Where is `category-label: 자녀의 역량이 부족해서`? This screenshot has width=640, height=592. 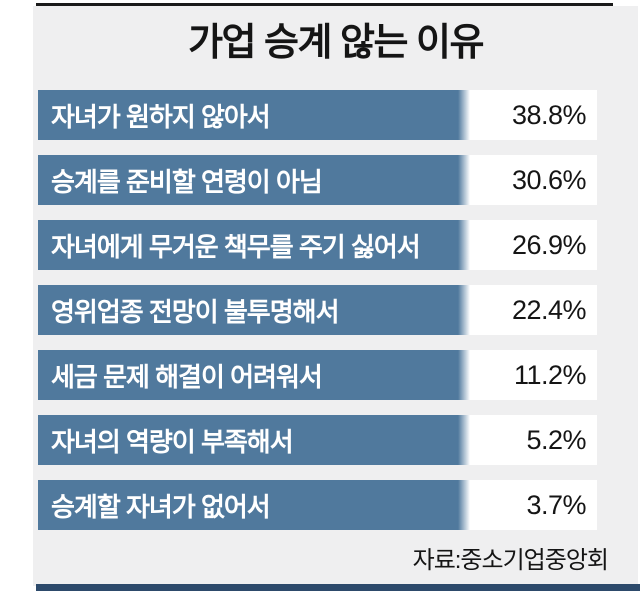 category-label: 자녀의 역량이 부족해서 is located at coordinates (172, 441).